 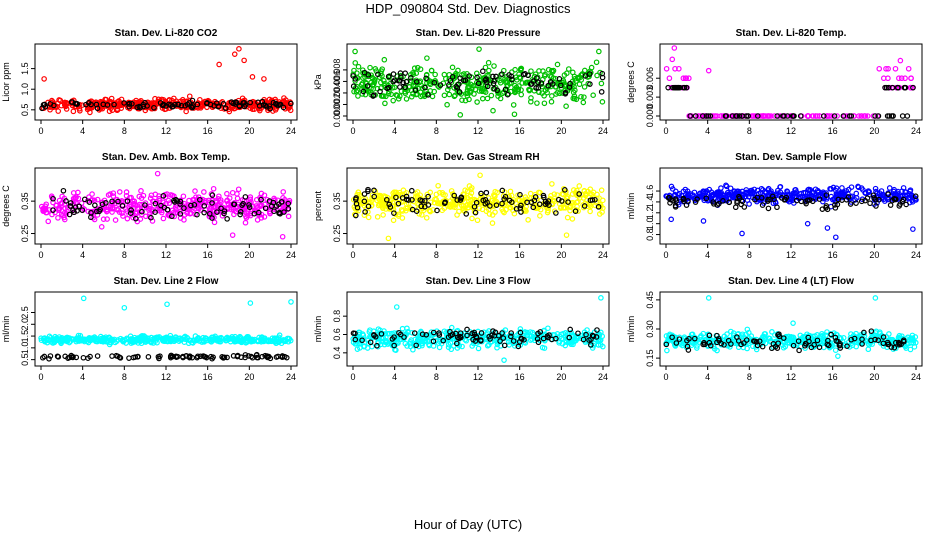 What do you see at coordinates (239, 49) in the screenshot?
I see `outlier-point` at bounding box center [239, 49].